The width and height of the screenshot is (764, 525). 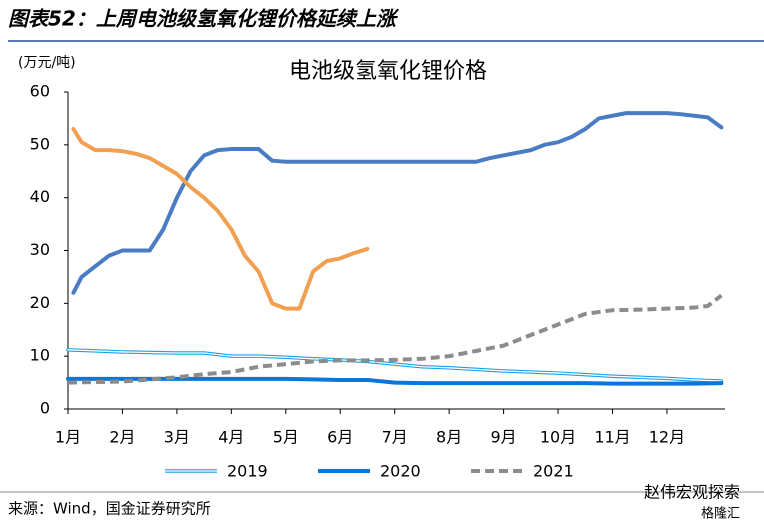 What do you see at coordinates (40, 249) in the screenshot?
I see `y-tick-label: 30` at bounding box center [40, 249].